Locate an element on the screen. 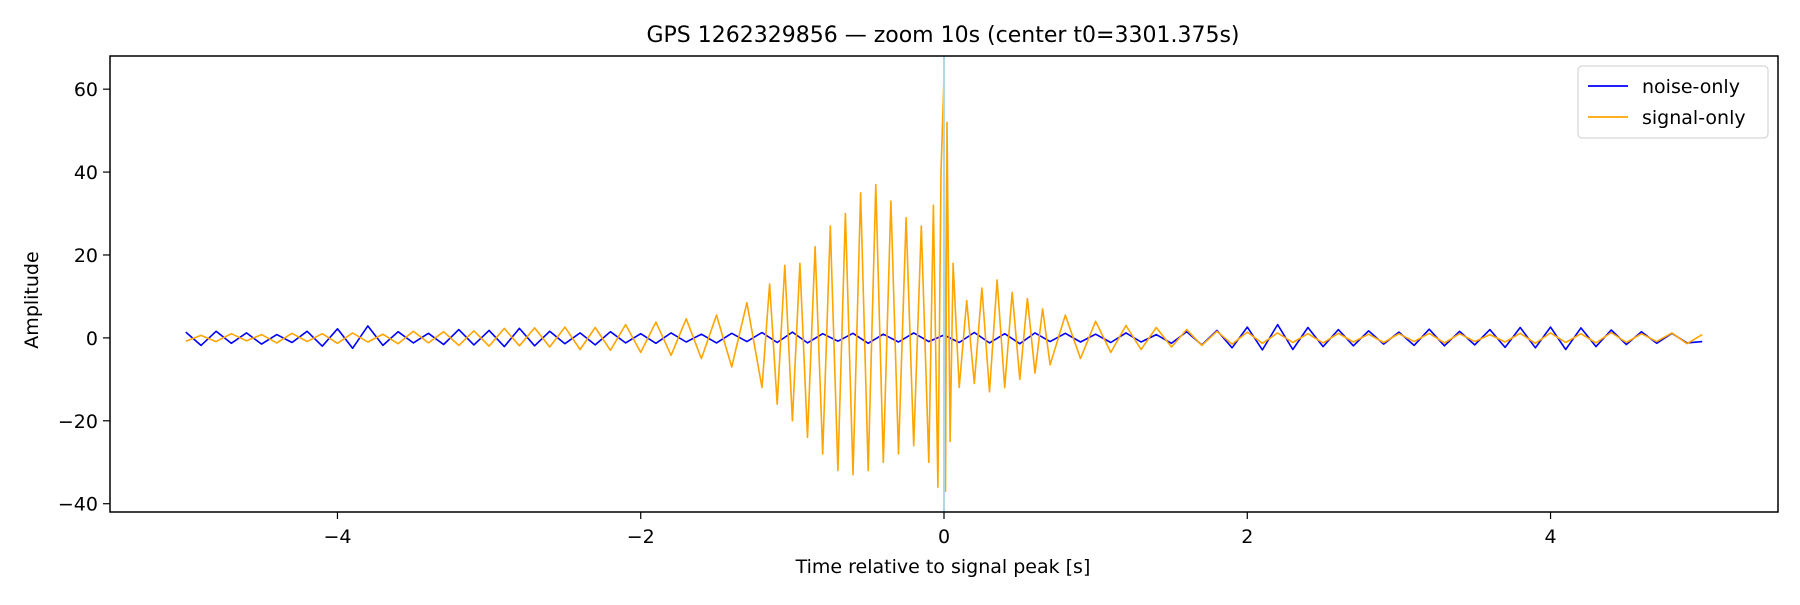 This screenshot has width=1800, height=605. x-axis-label: Time relative to signal peak [s] is located at coordinates (943, 567).